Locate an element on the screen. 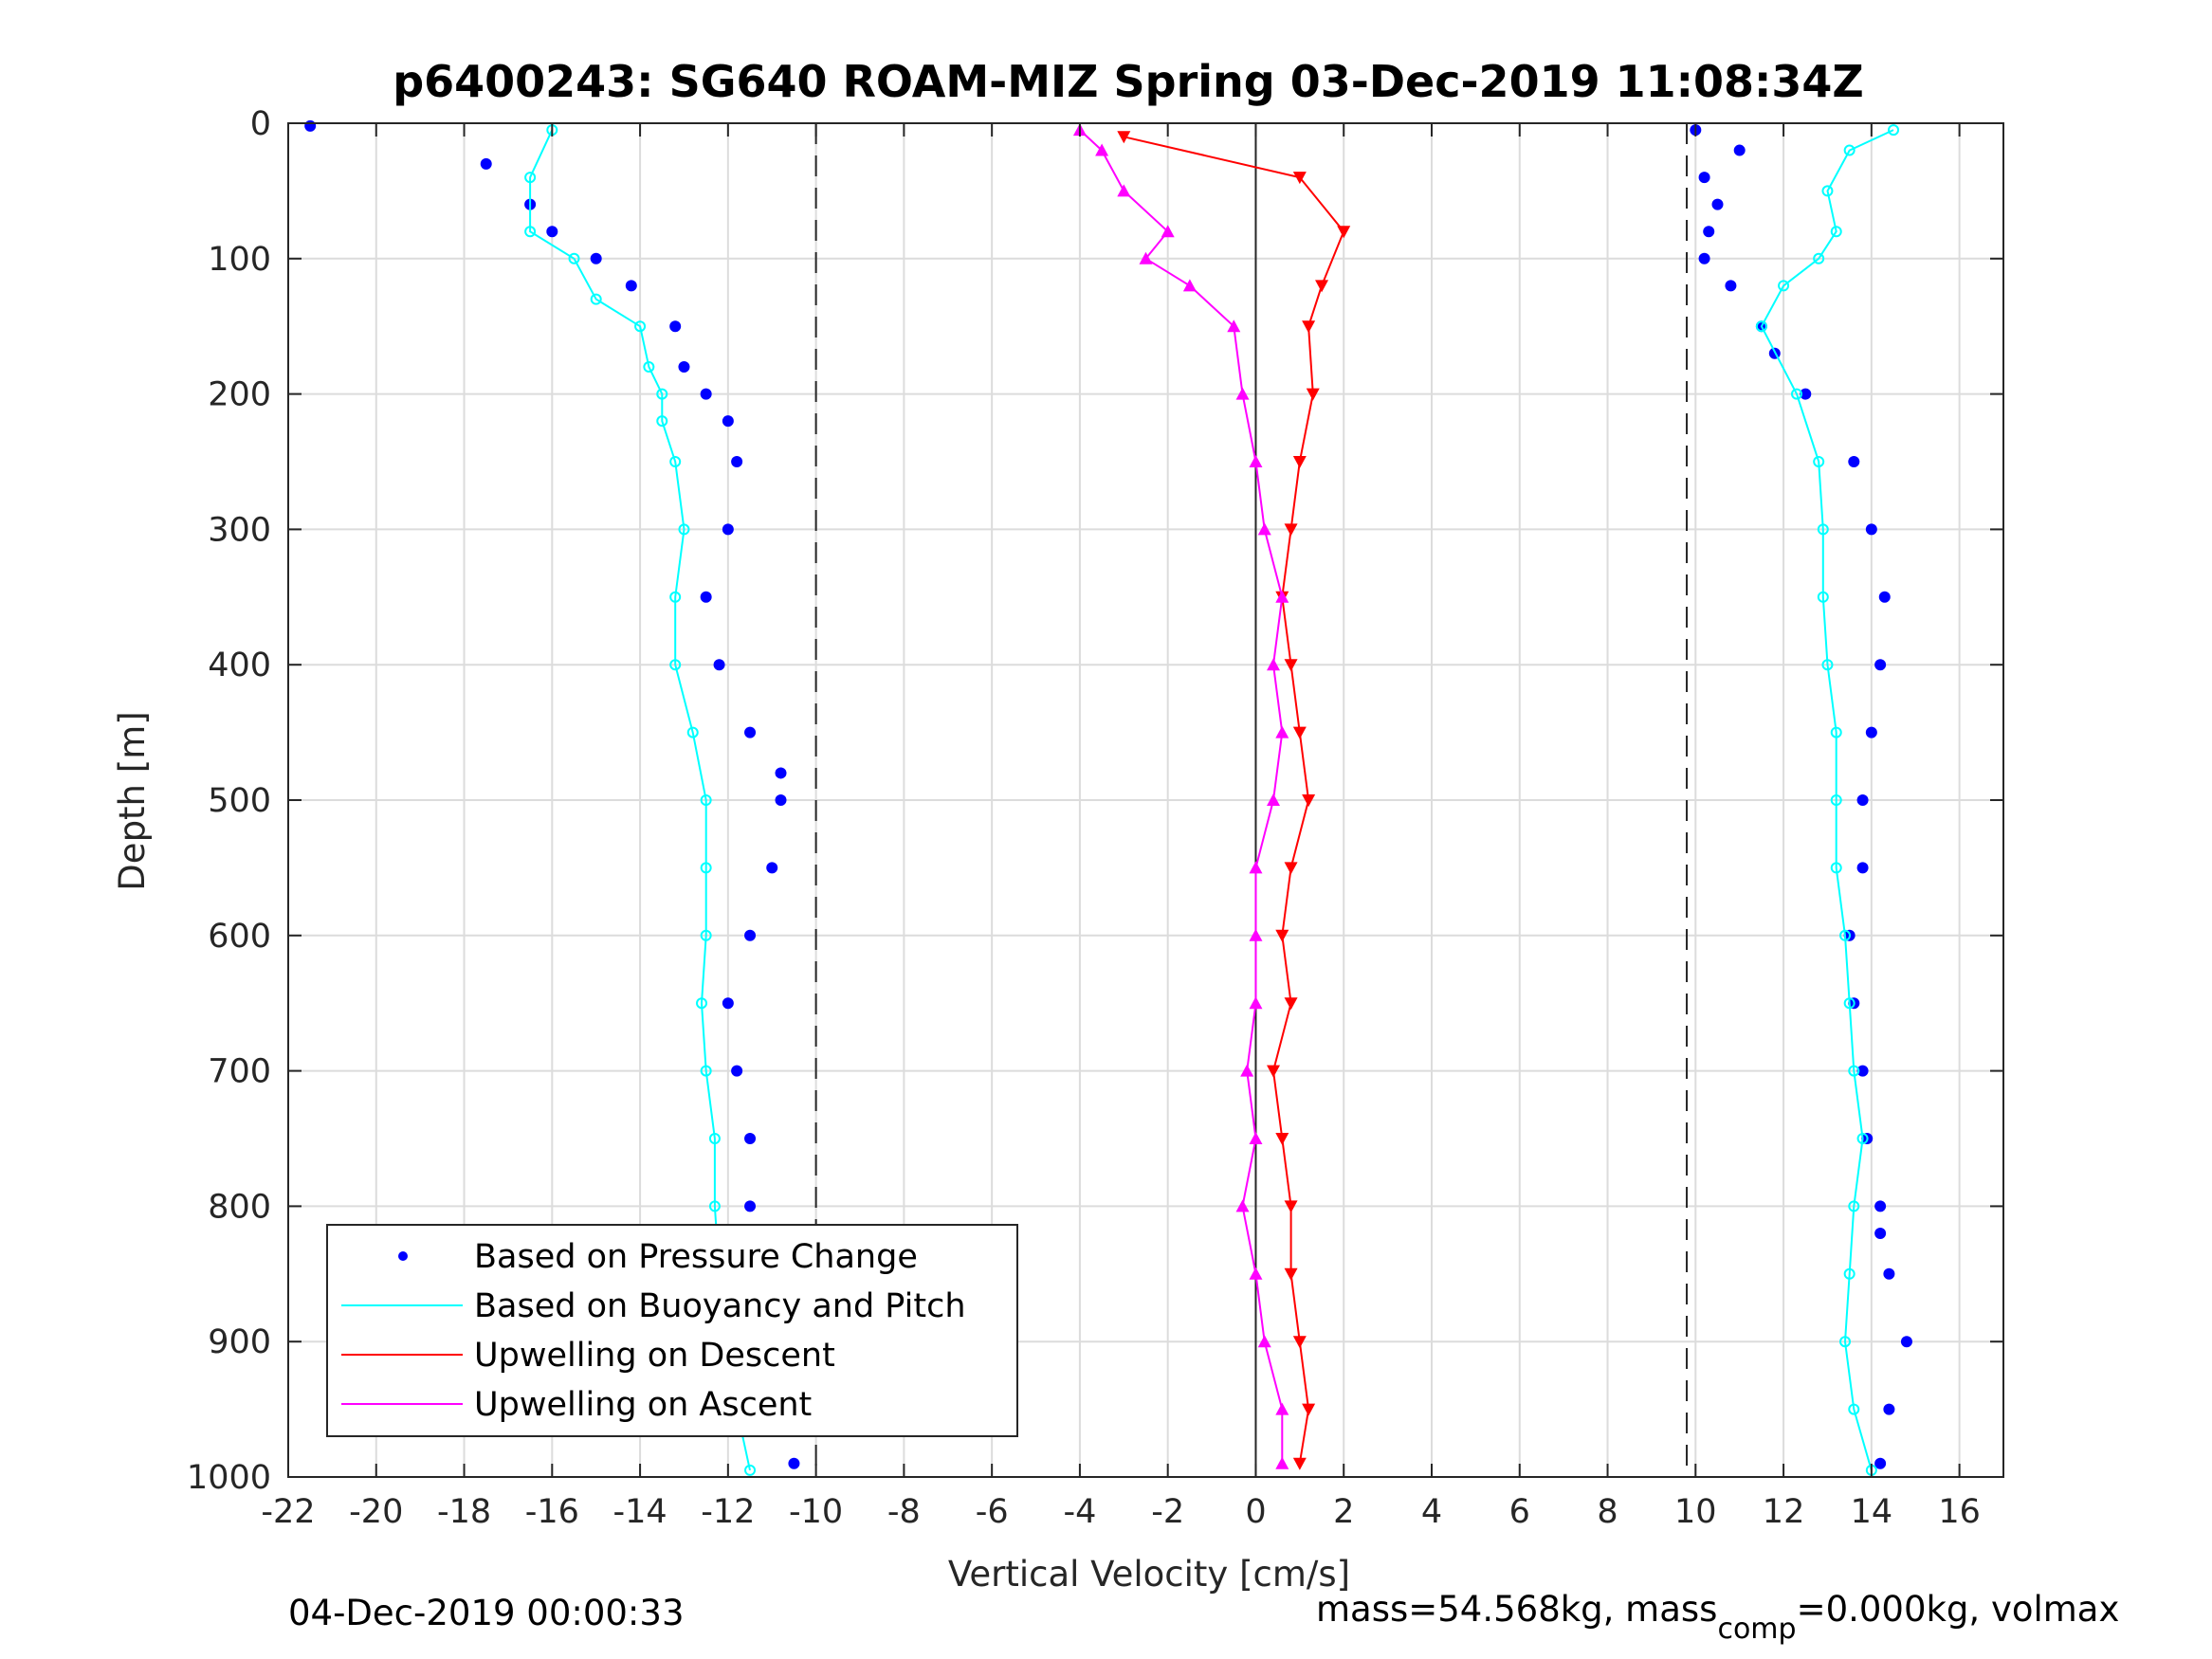  footer-timestamp: 04-Dec-2019 00:00:33 is located at coordinates (486, 1613).